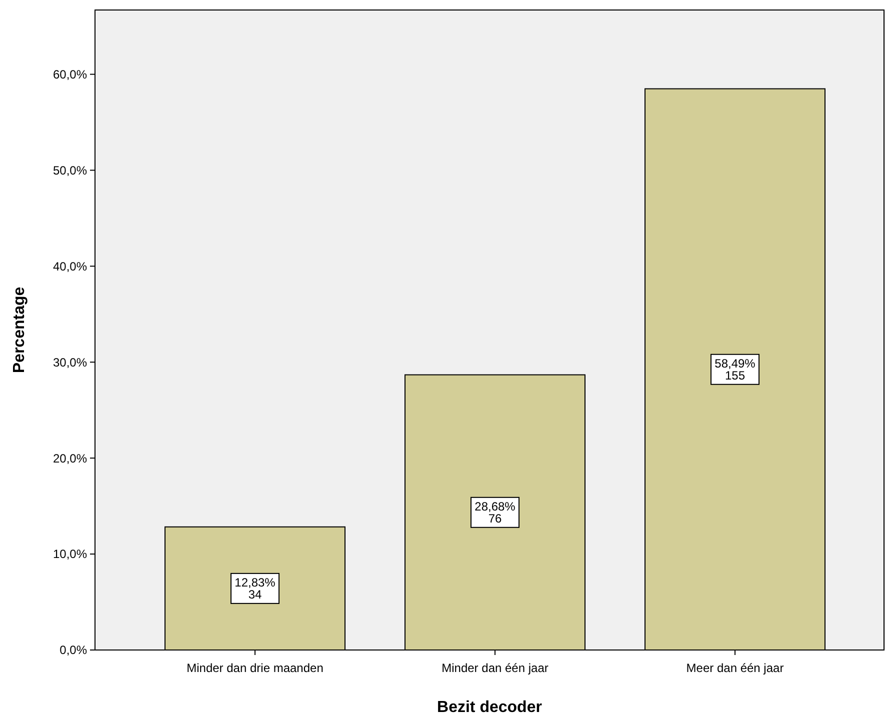 The image size is (885, 720). Describe the element at coordinates (70, 74) in the screenshot. I see `y-tick-label: 60,0%` at that location.